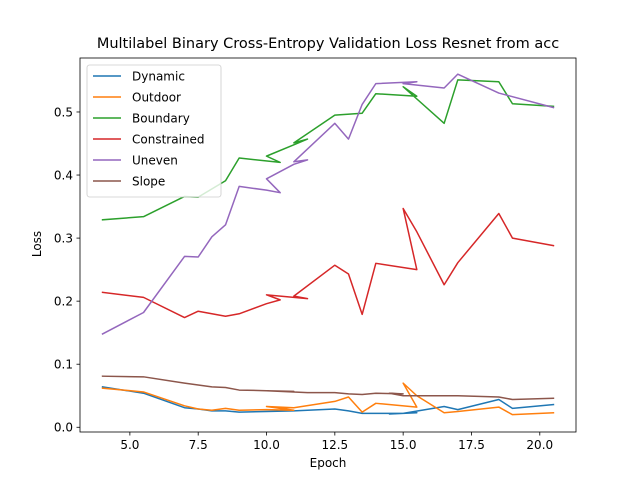 This screenshot has width=640, height=480. I want to click on x-axis-label: Epoch, so click(328, 463).